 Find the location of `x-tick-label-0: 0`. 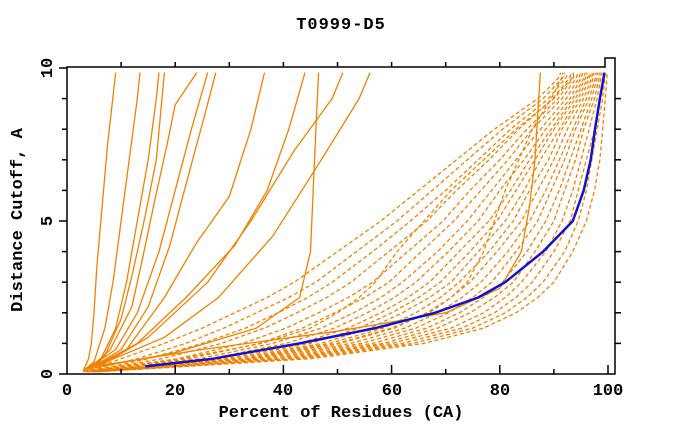

x-tick-label-0: 0 is located at coordinates (67, 391).